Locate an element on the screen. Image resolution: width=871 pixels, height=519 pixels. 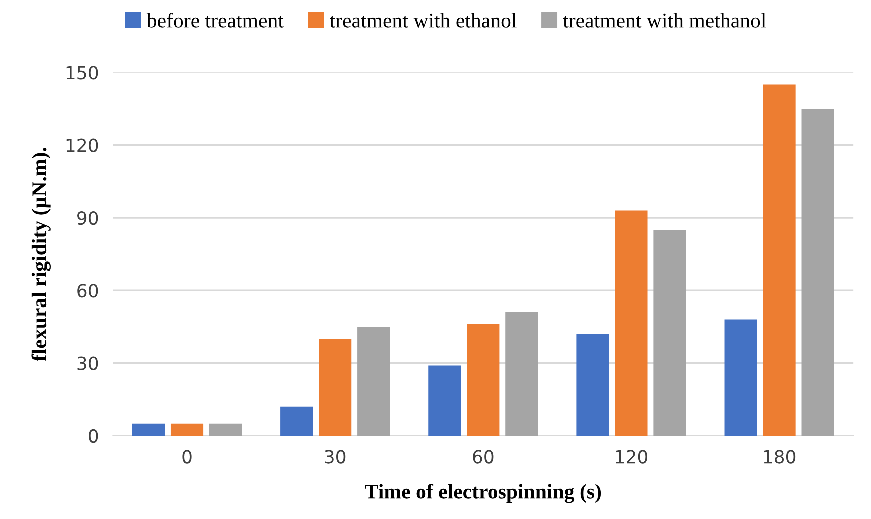
y-tick-label: 30 is located at coordinates (88, 363).